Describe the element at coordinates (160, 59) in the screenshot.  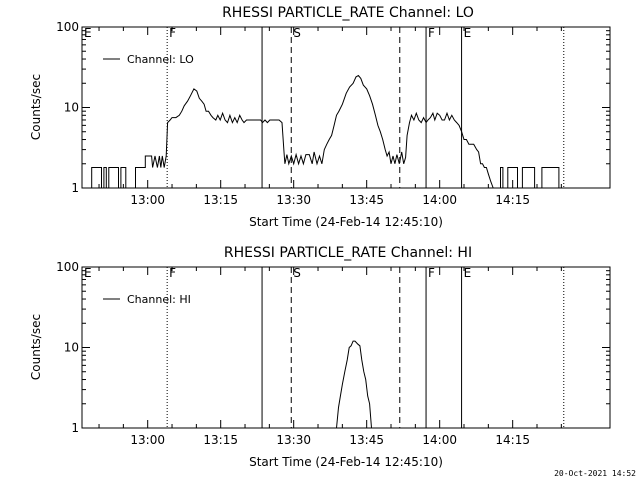
I see `legend-label: Channel: LO` at that location.